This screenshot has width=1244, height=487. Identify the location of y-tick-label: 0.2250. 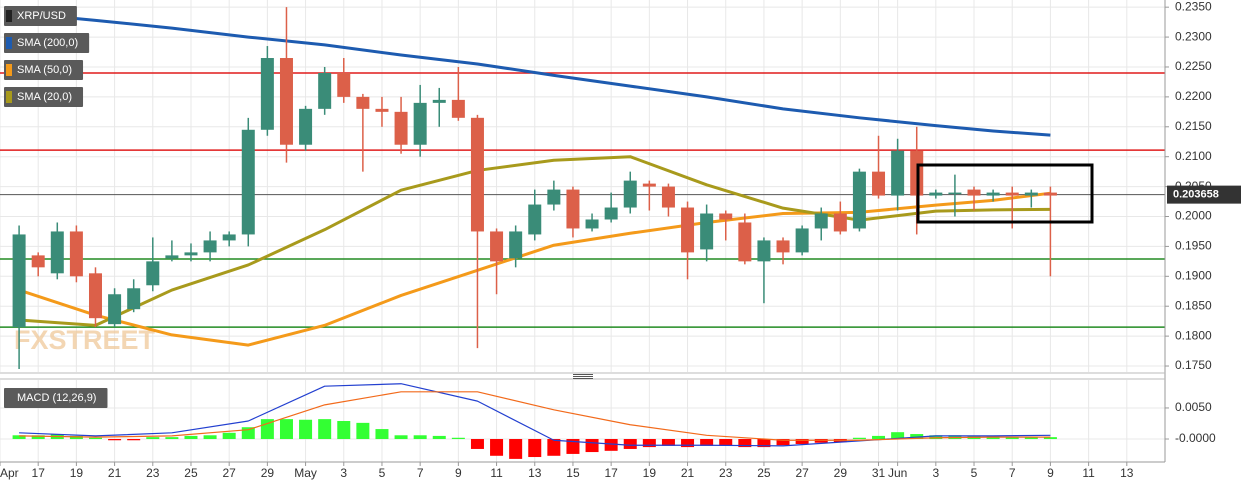
(1193, 66).